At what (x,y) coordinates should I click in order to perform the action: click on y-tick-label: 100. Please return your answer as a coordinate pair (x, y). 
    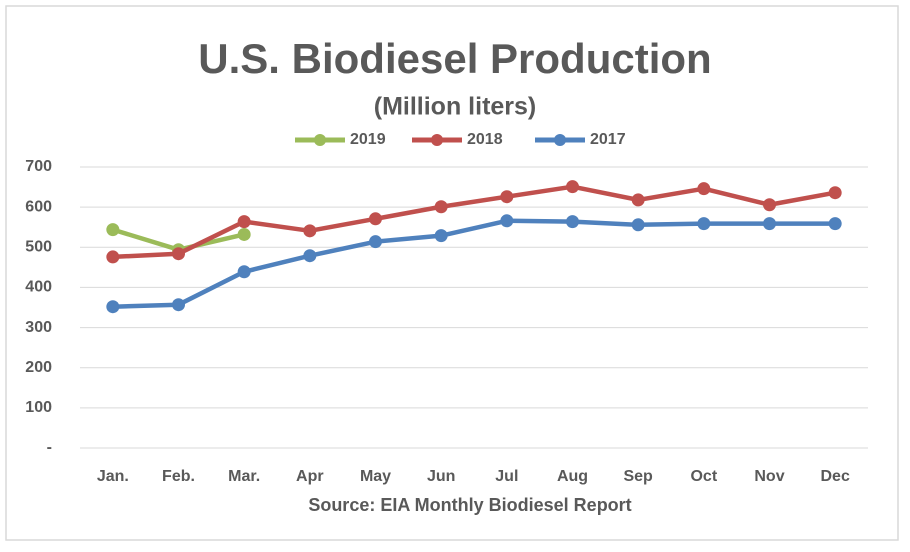
    Looking at the image, I should click on (38, 407).